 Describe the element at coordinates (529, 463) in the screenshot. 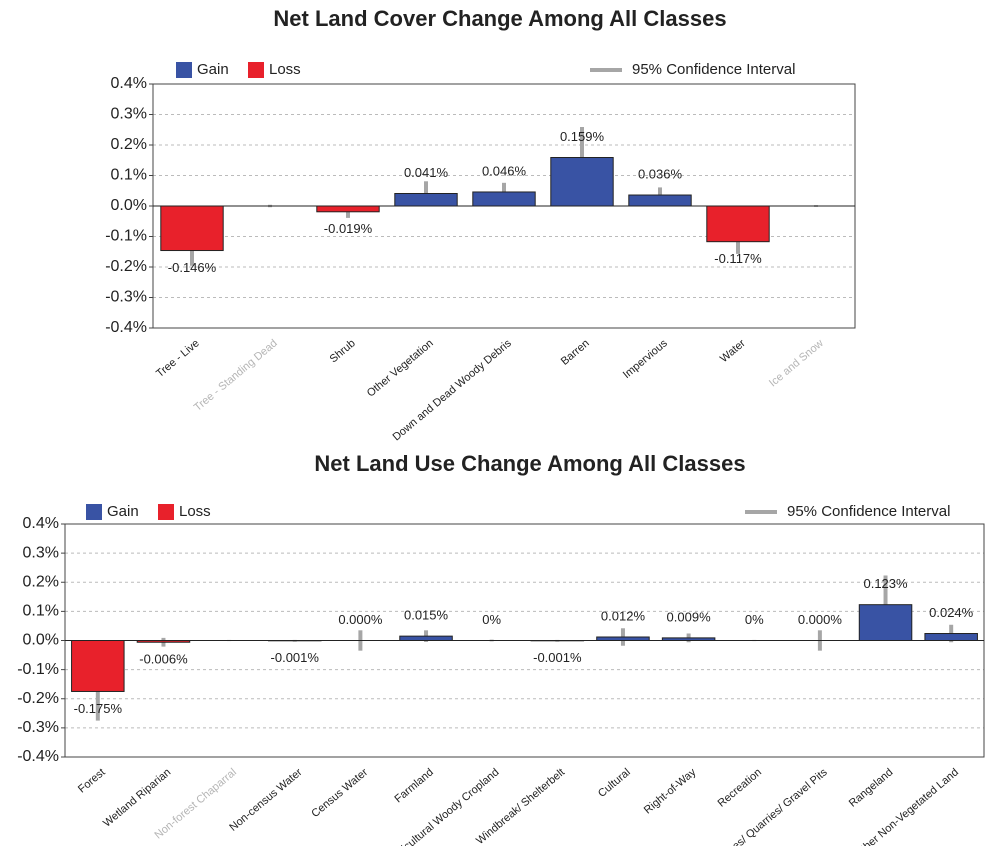

I see `chart-title: Net Land Use Change Among All Classes` at that location.